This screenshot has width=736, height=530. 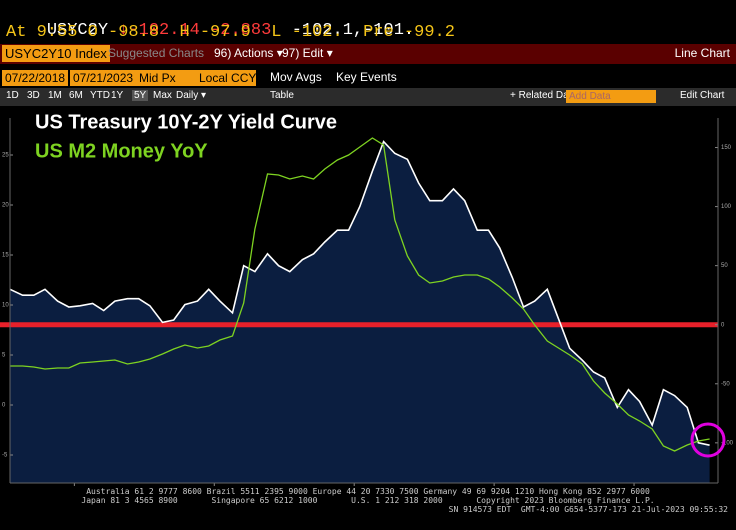 I want to click on suggested: Suggested Charts, so click(x=156, y=53).